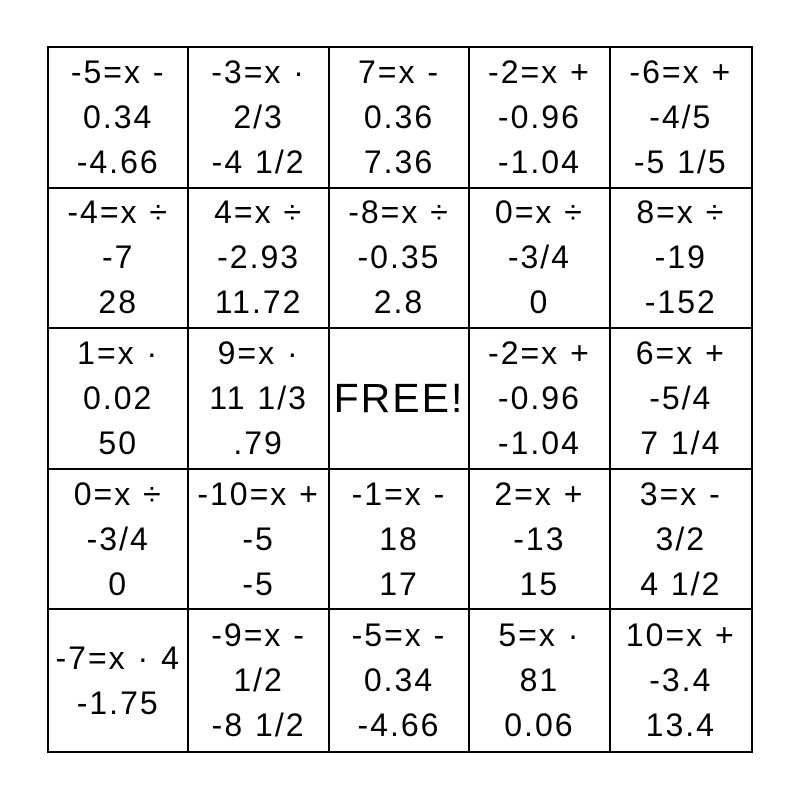 Image resolution: width=800 pixels, height=800 pixels. I want to click on cell-equation: -8=x ÷ -0.35 2.8, so click(399, 257).